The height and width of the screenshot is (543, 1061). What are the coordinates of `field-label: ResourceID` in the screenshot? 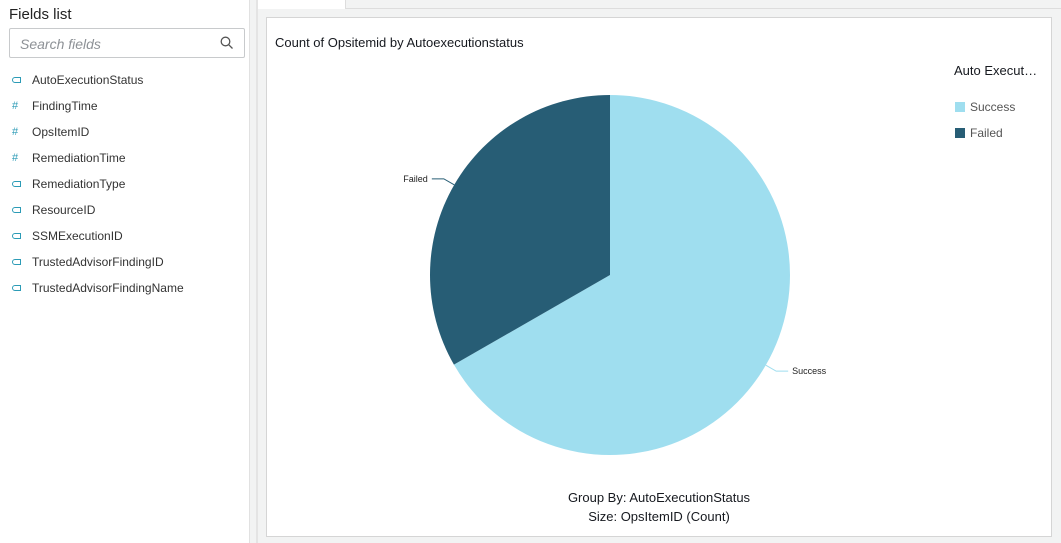 It's located at (64, 210).